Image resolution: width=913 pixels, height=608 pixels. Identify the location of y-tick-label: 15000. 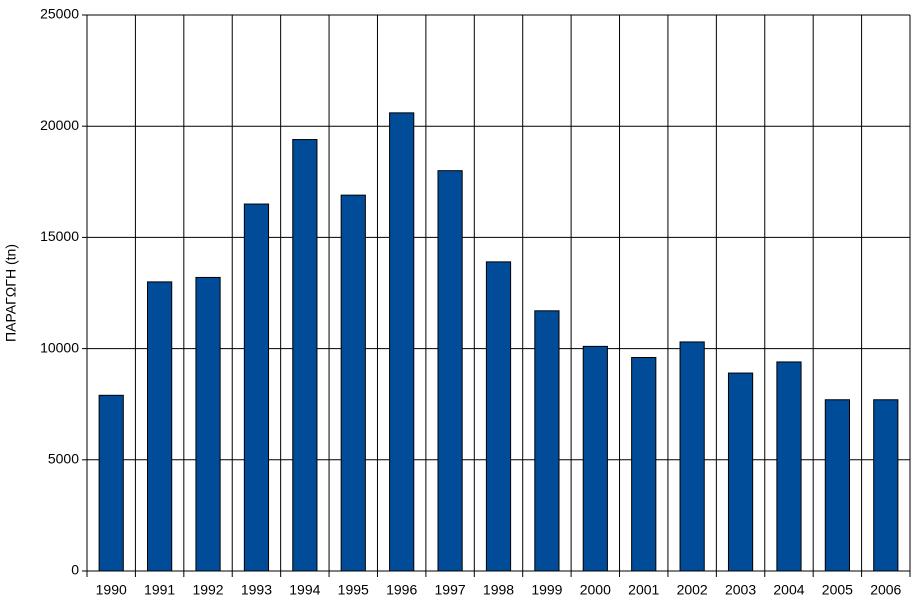
(59, 236).